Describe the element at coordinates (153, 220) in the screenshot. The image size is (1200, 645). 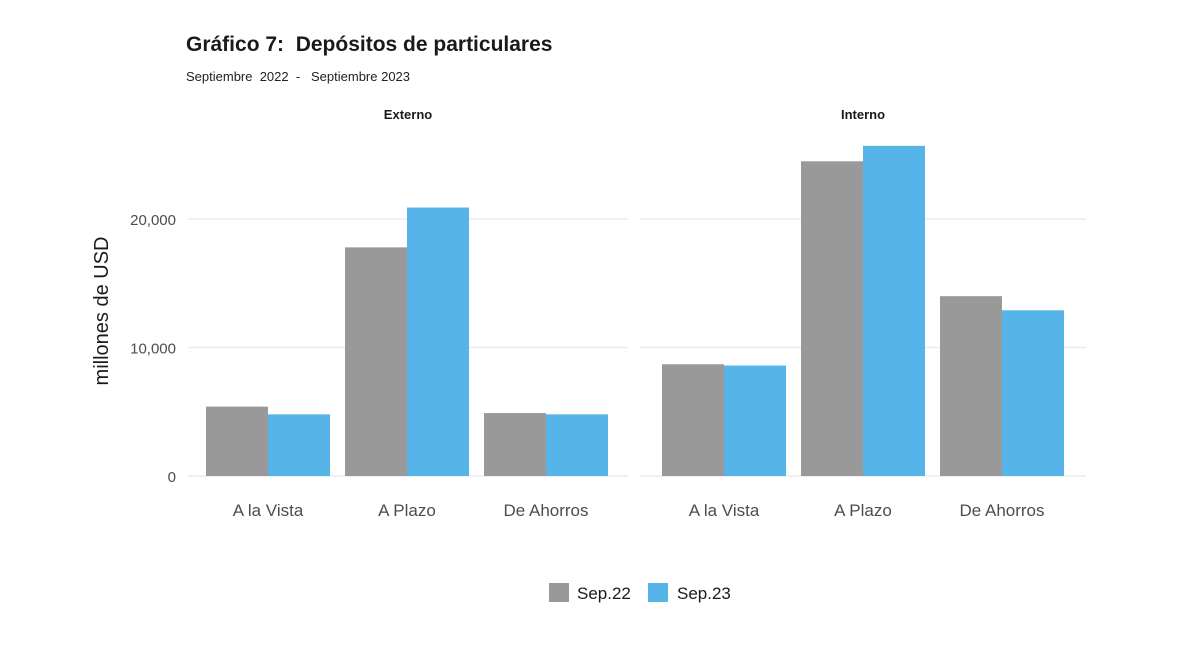
I see `y-tick-label: 20,000` at that location.